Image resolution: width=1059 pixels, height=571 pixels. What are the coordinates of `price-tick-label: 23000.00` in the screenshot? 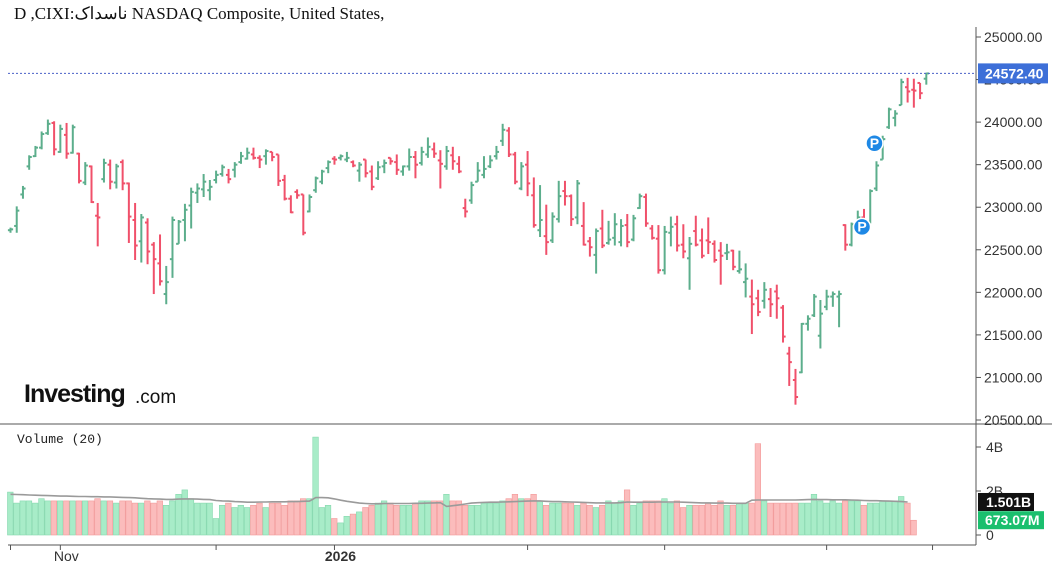 It's located at (1013, 207).